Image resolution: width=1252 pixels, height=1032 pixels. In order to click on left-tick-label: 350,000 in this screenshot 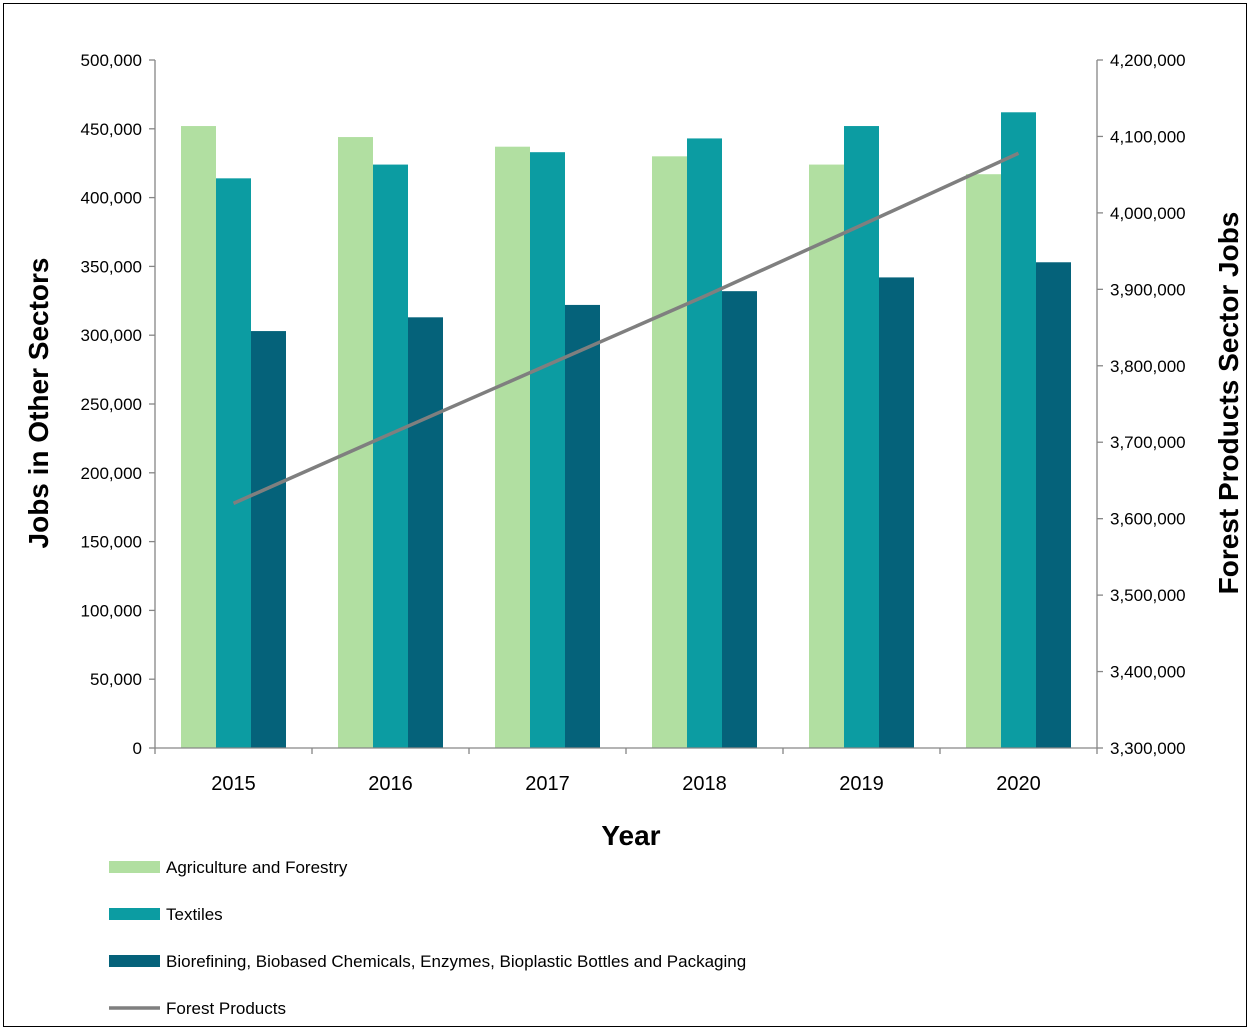, I will do `click(111, 266)`.